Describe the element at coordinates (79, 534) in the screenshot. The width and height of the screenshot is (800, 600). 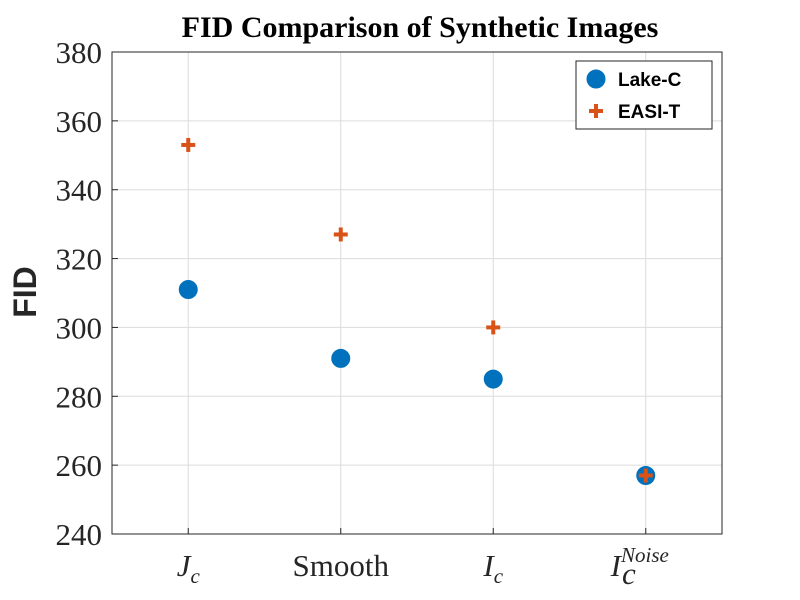
I see `y-tick-label-0: 240` at that location.